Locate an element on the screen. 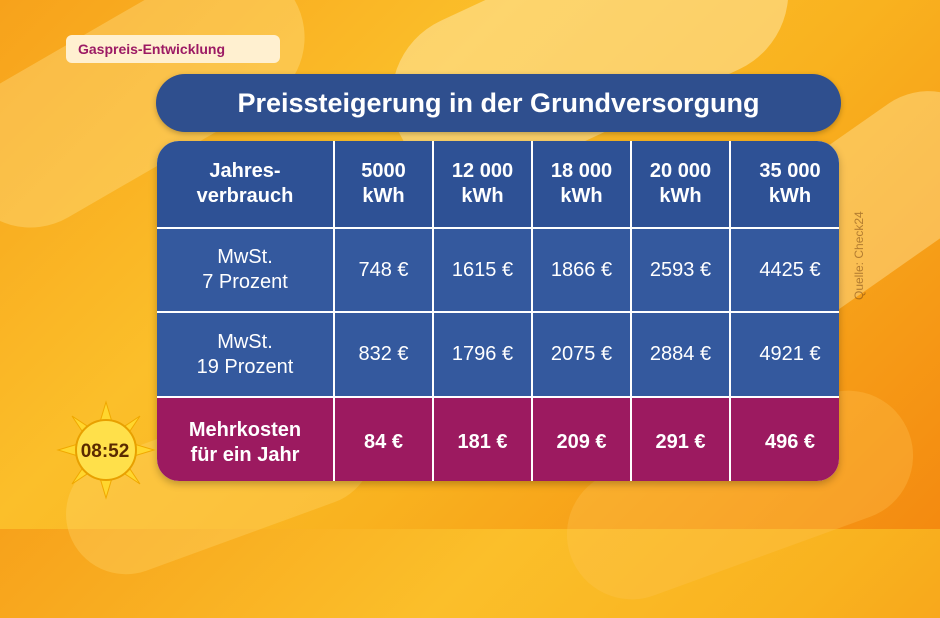  row-label-extra-costs: Mehrkosten für ein Jahr is located at coordinates (245, 439).